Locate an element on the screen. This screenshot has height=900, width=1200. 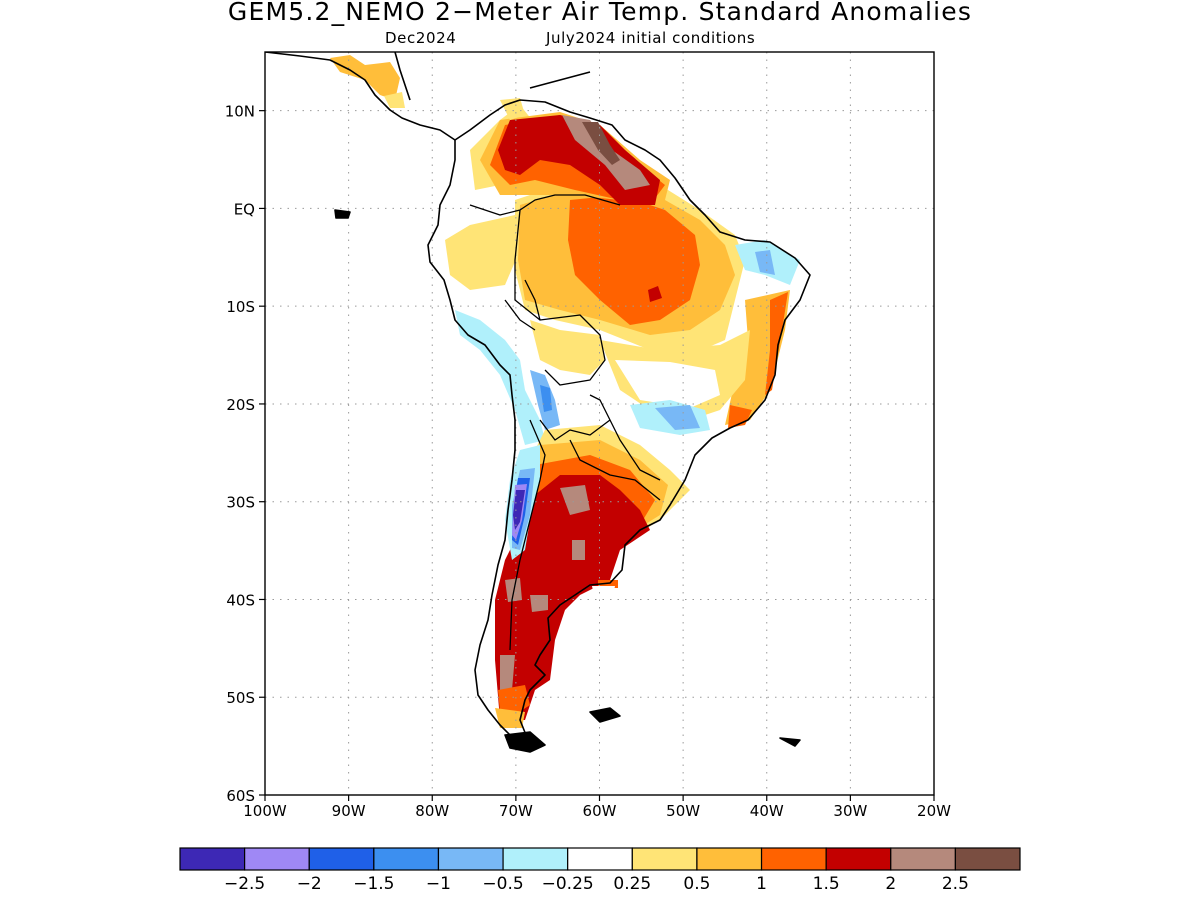
colorbar-label: −1 is located at coordinates (438, 884).